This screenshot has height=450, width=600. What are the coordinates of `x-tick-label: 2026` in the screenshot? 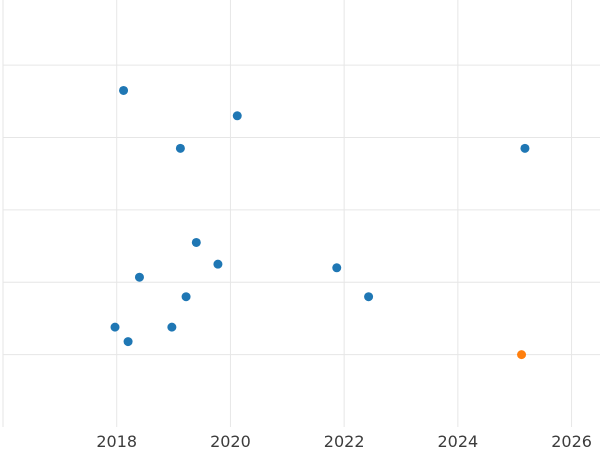 It's located at (571, 441).